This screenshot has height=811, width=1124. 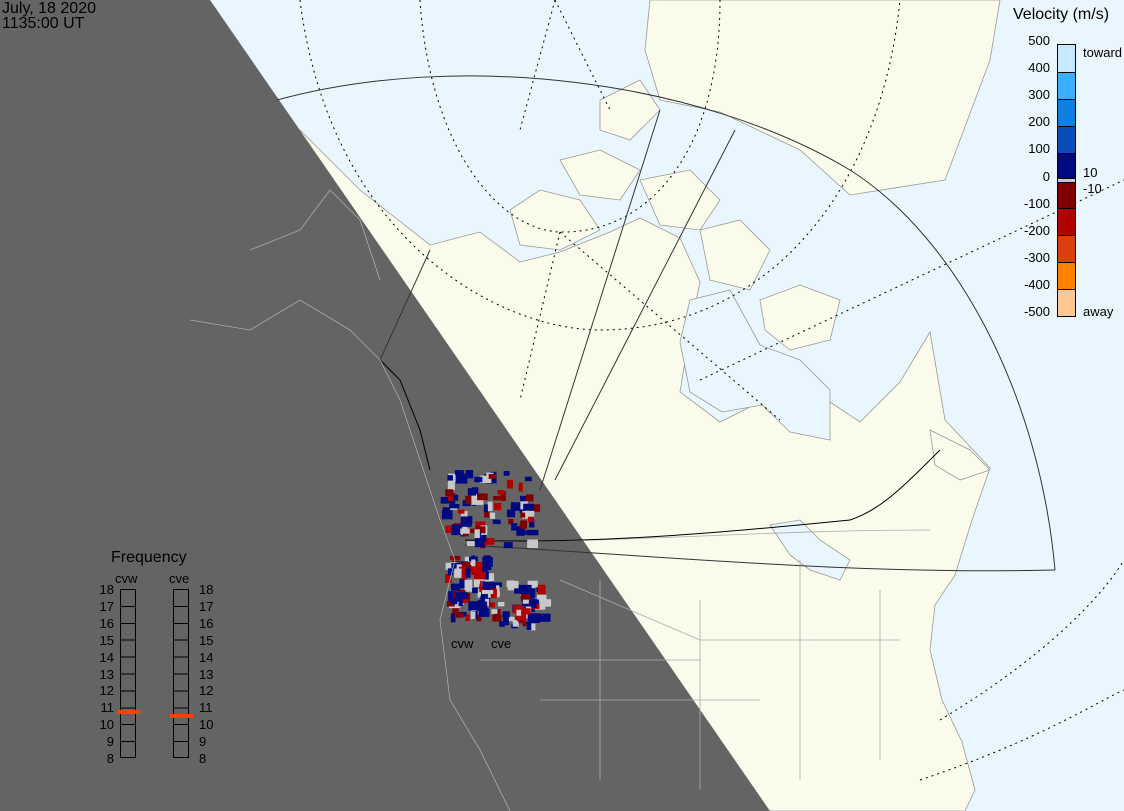 What do you see at coordinates (1061, 14) in the screenshot?
I see `velocity-legend-title: Velocity (m/s)` at bounding box center [1061, 14].